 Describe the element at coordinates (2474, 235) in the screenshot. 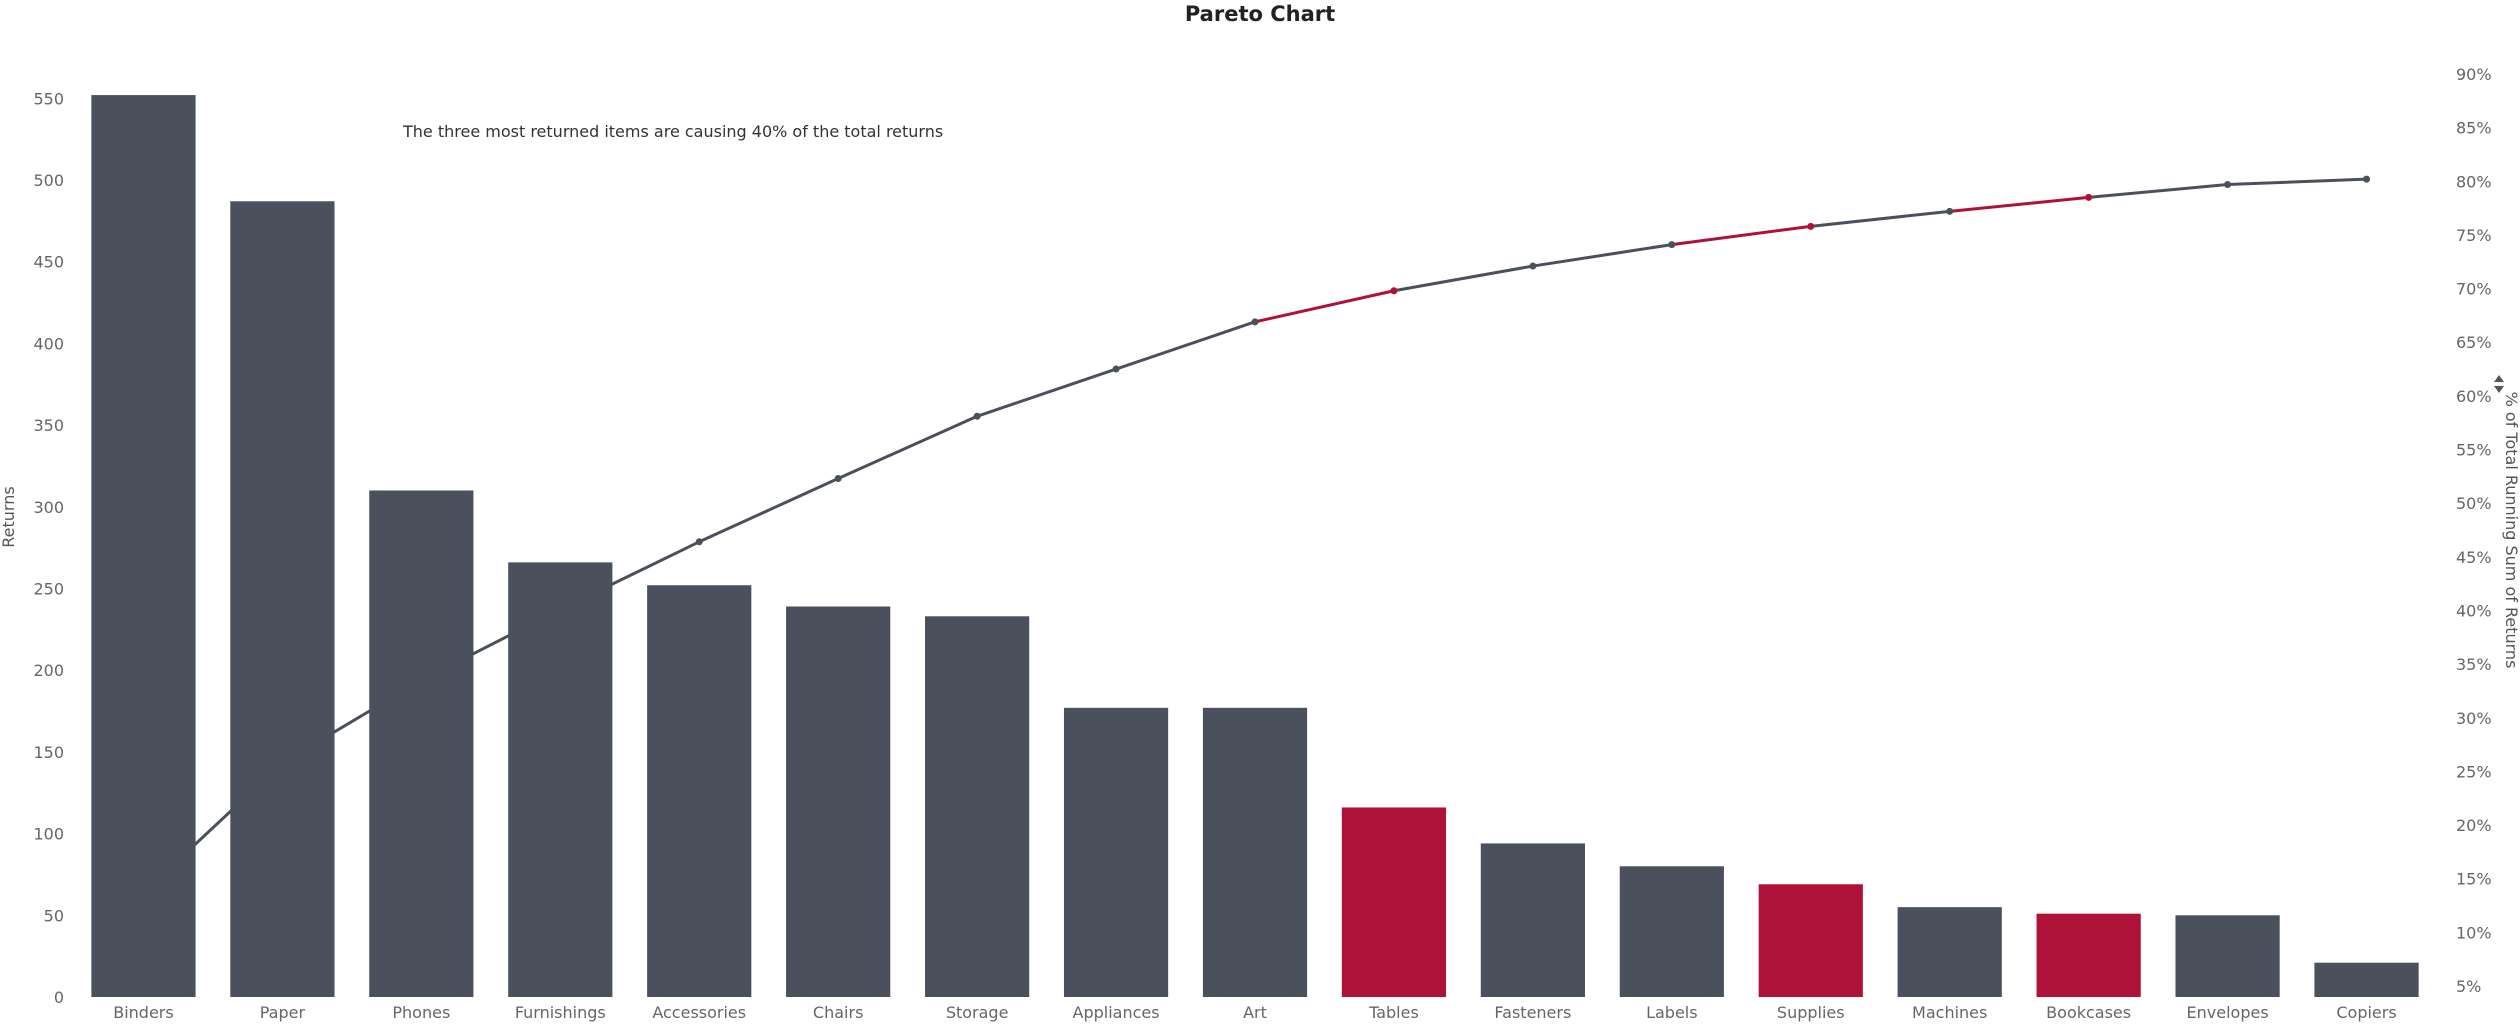

I see `y2-tick-label: 75%` at that location.